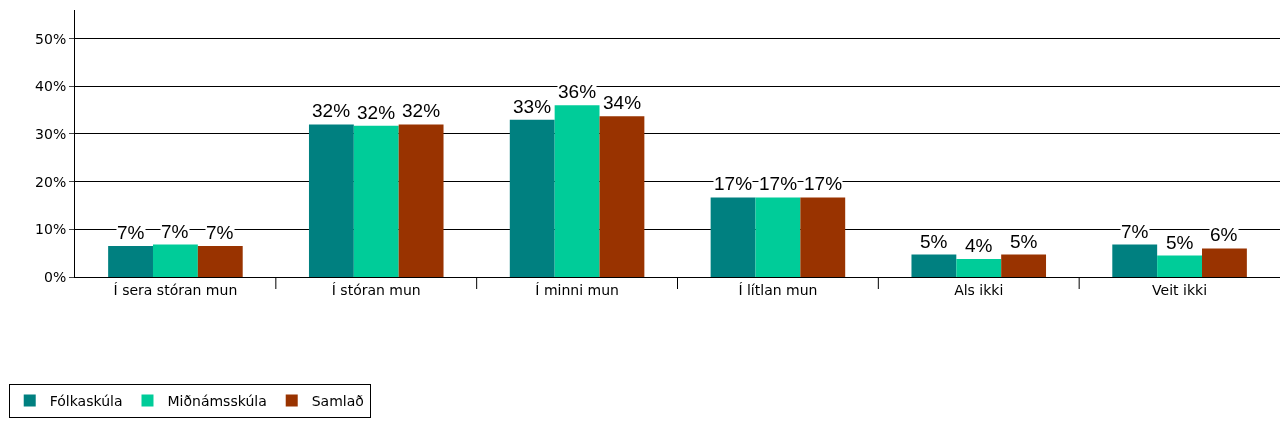 The height and width of the screenshot is (425, 1287). What do you see at coordinates (337, 400) in the screenshot?
I see `legend-label: Samlað` at bounding box center [337, 400].